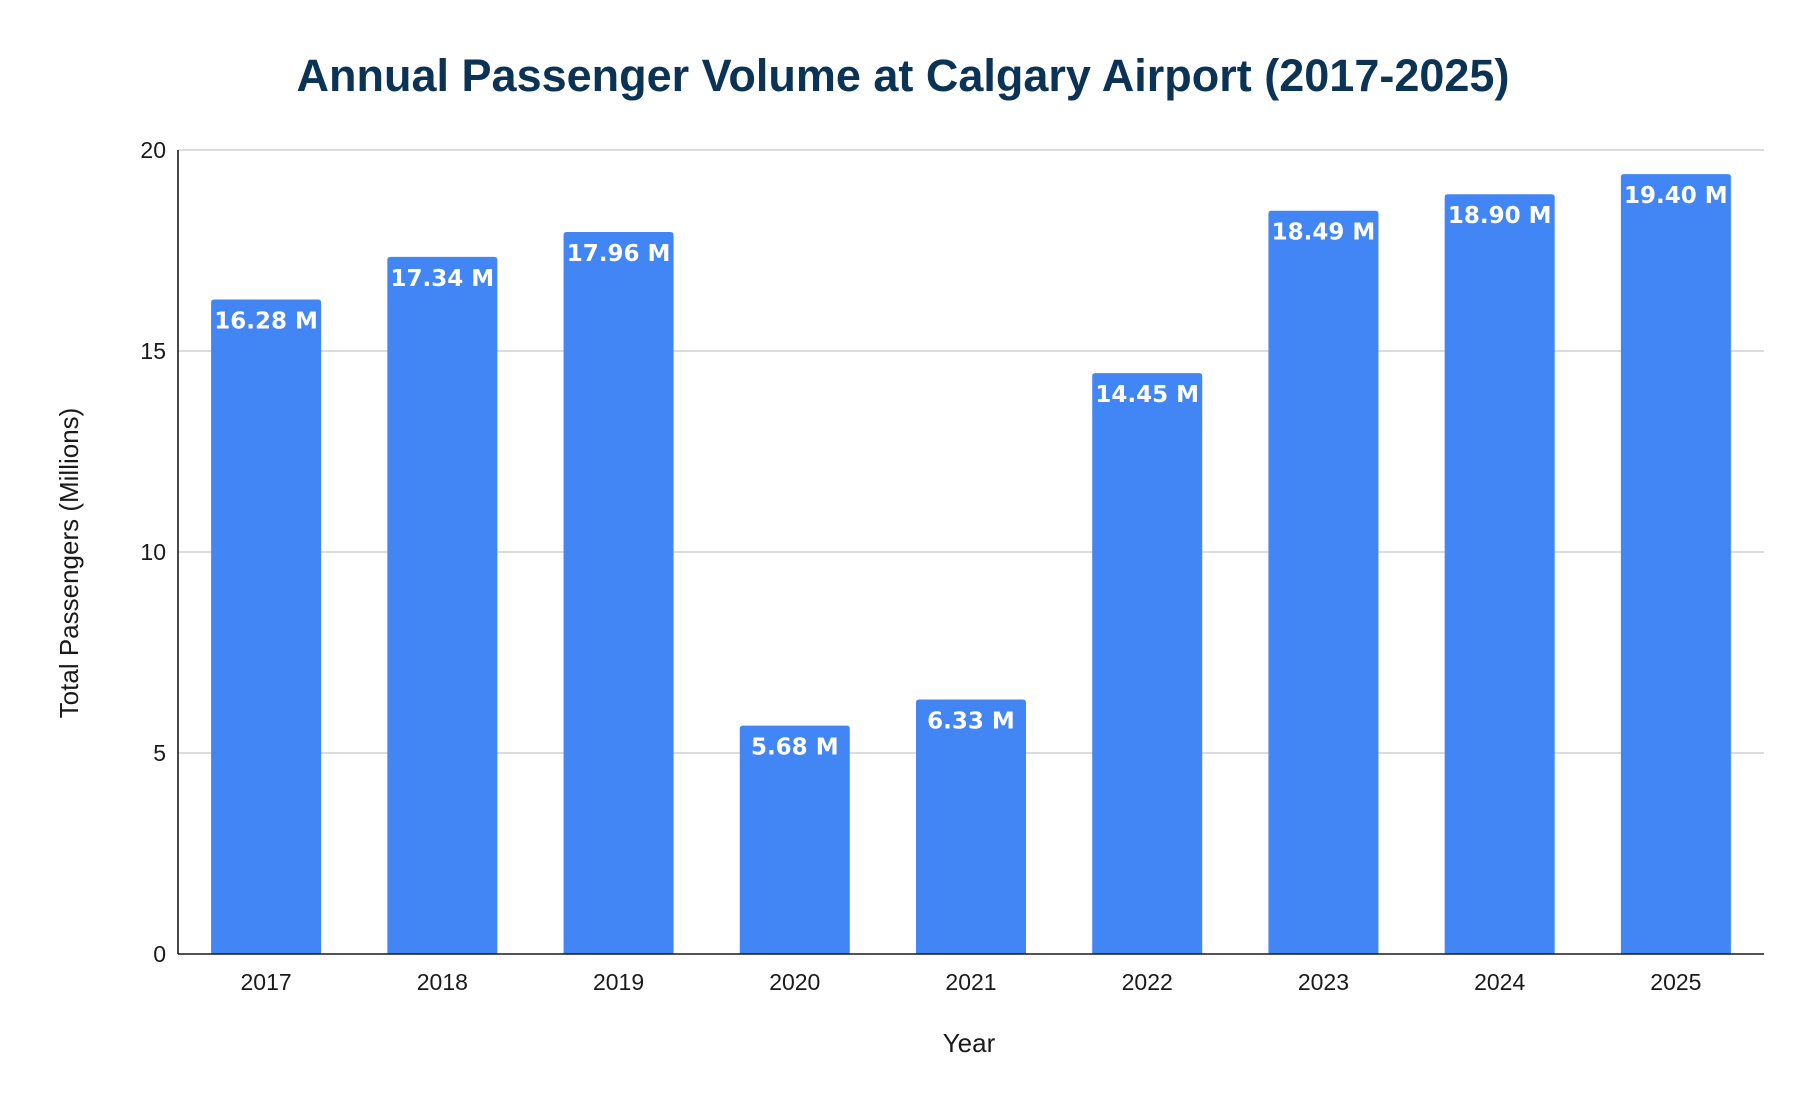 The width and height of the screenshot is (1806, 1113). I want to click on y-tick-label: 20, so click(153, 150).